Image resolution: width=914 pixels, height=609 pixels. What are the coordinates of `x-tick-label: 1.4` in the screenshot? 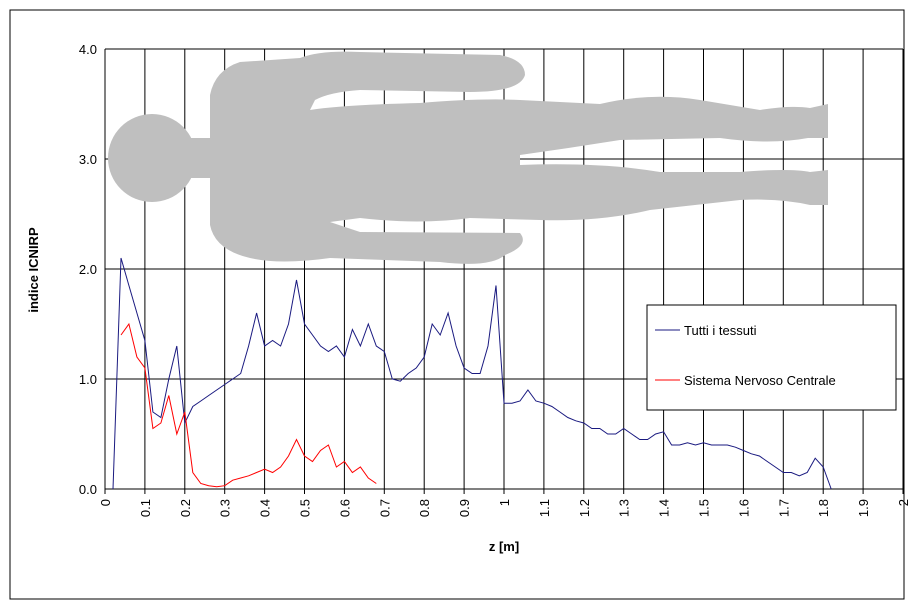 It's located at (664, 508).